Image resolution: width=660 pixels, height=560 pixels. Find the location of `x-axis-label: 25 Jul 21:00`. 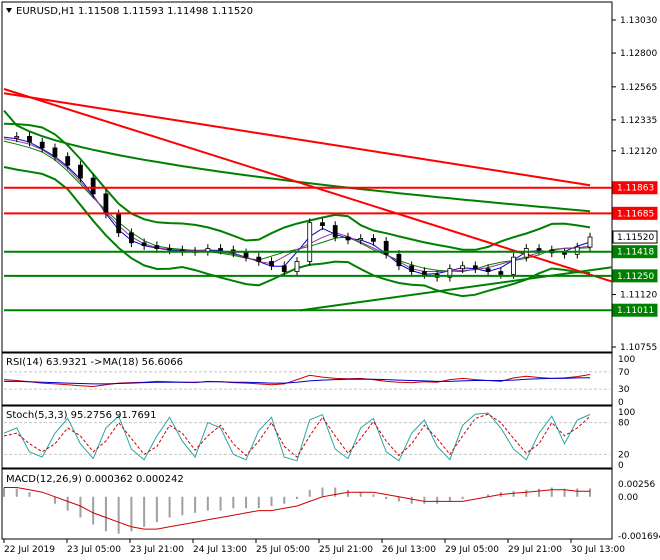

x-axis-label: 25 Jul 21:00 is located at coordinates (346, 550).